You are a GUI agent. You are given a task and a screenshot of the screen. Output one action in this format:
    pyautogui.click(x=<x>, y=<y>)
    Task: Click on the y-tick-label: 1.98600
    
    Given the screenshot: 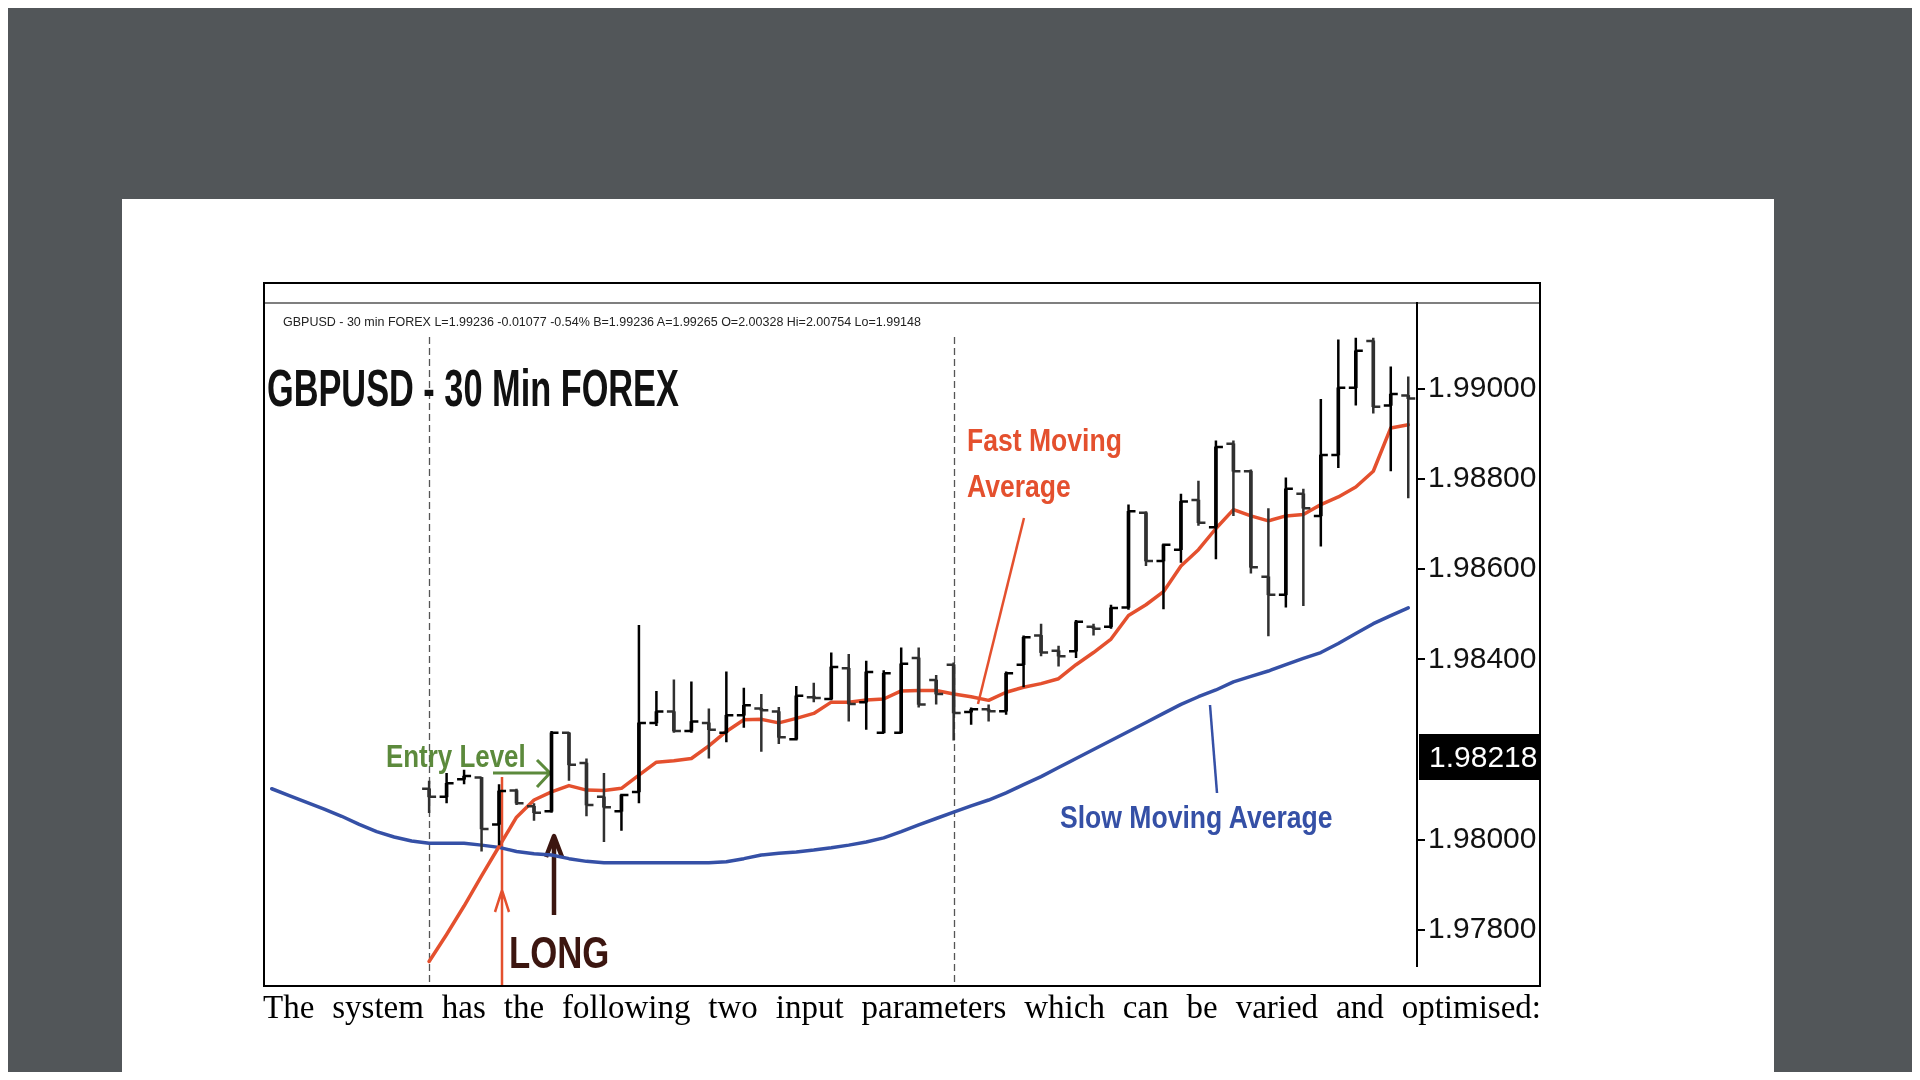 What is the action you would take?
    pyautogui.click(x=1482, y=567)
    